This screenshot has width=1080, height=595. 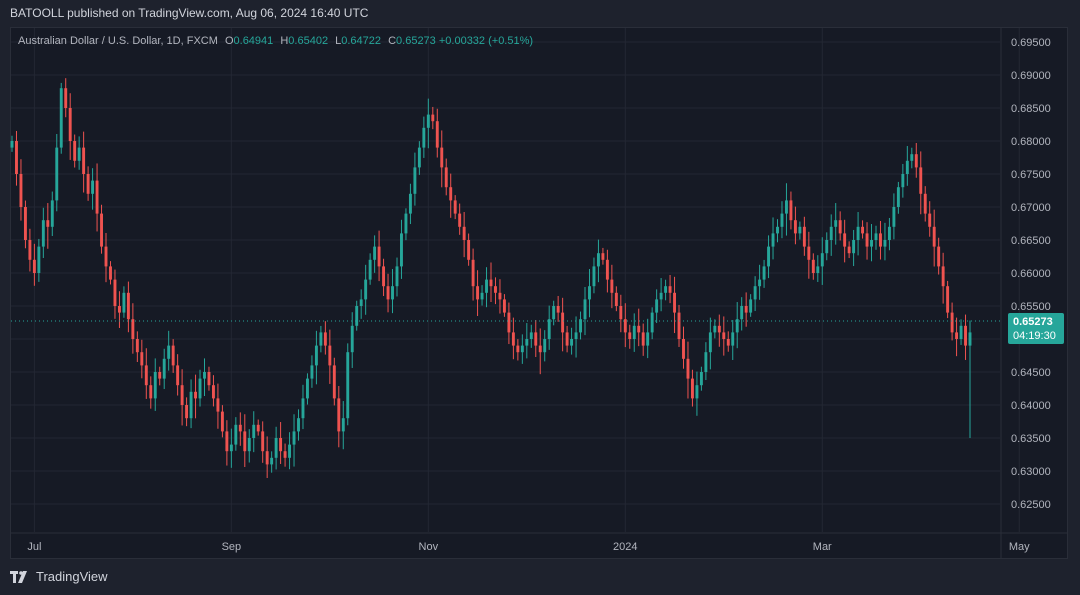 I want to click on y-tick-label: 0.69000, so click(x=1031, y=76).